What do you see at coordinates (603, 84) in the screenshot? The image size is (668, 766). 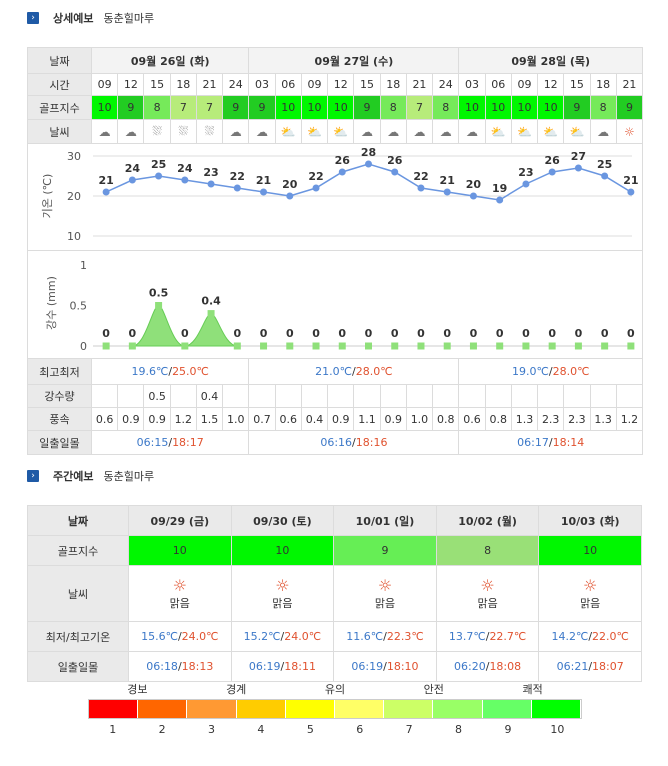 I see `hour-cell: 18` at bounding box center [603, 84].